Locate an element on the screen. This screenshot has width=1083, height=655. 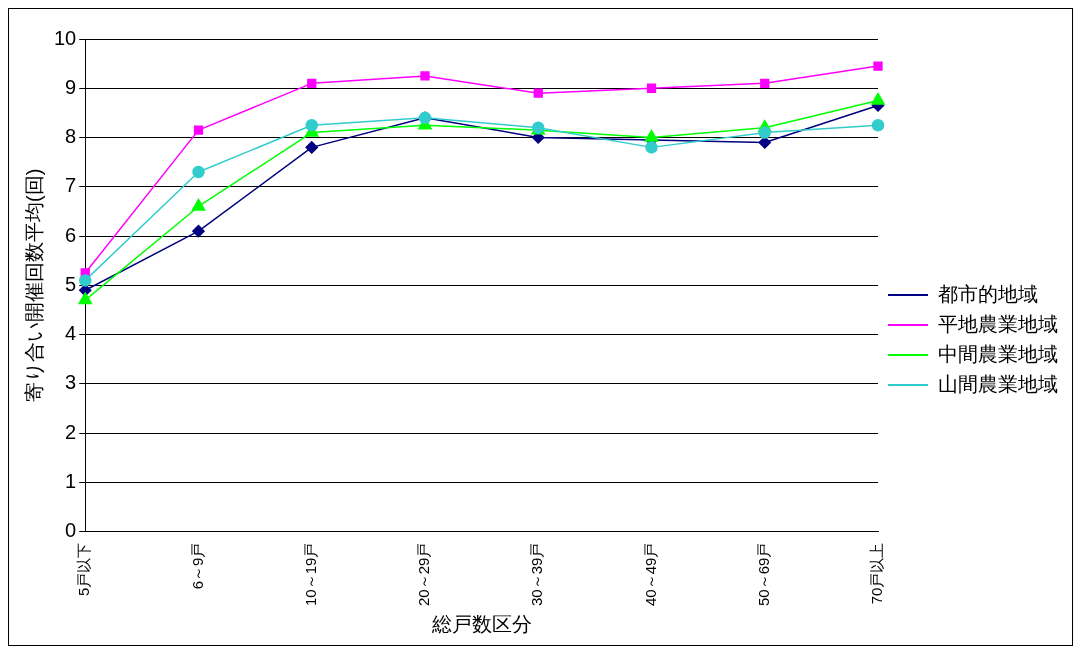
y-tick-label: 4 is located at coordinates (71, 333).